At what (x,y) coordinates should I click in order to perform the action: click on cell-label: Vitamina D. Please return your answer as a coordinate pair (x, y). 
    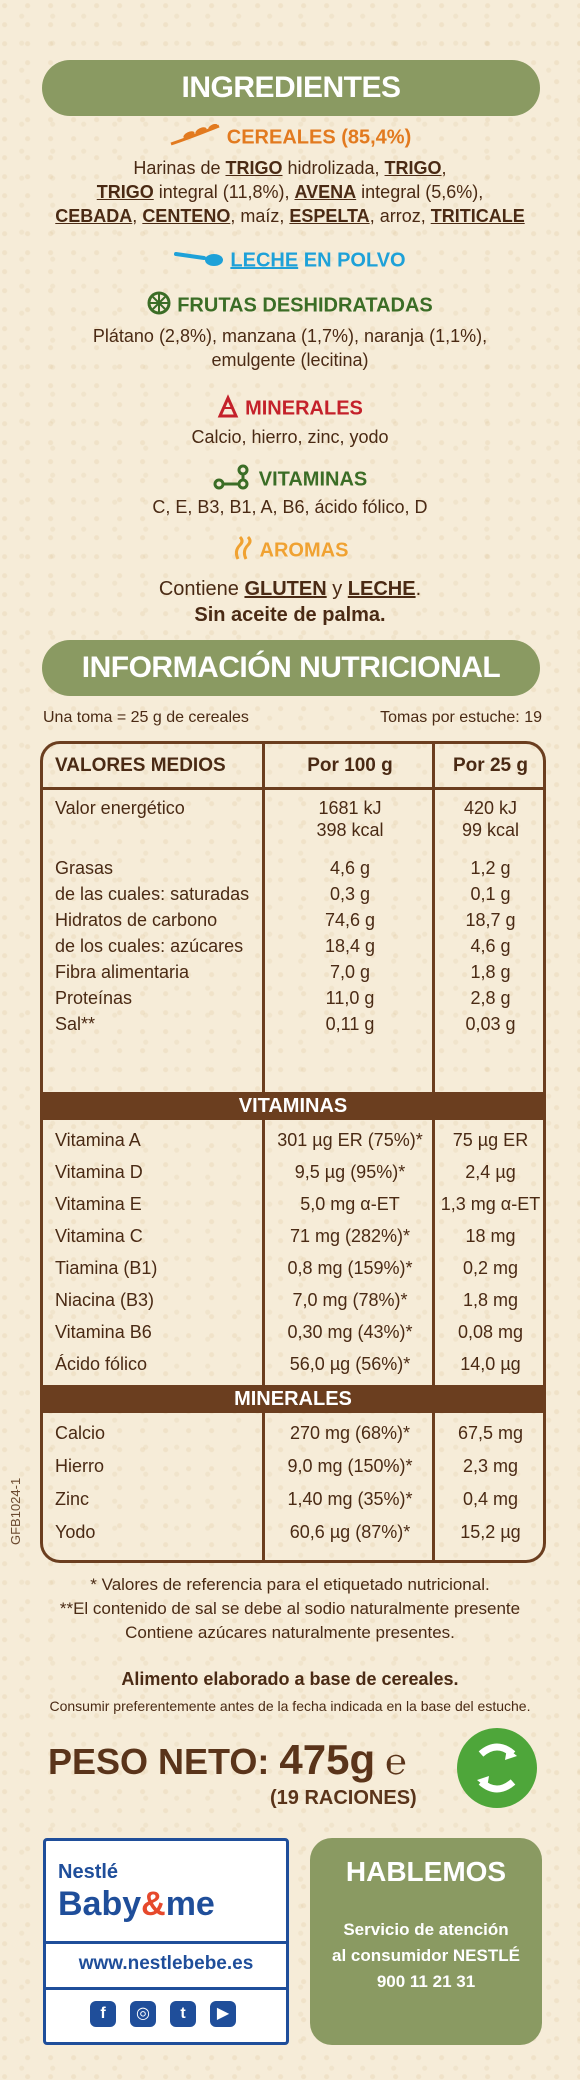
    Looking at the image, I should click on (99, 1172).